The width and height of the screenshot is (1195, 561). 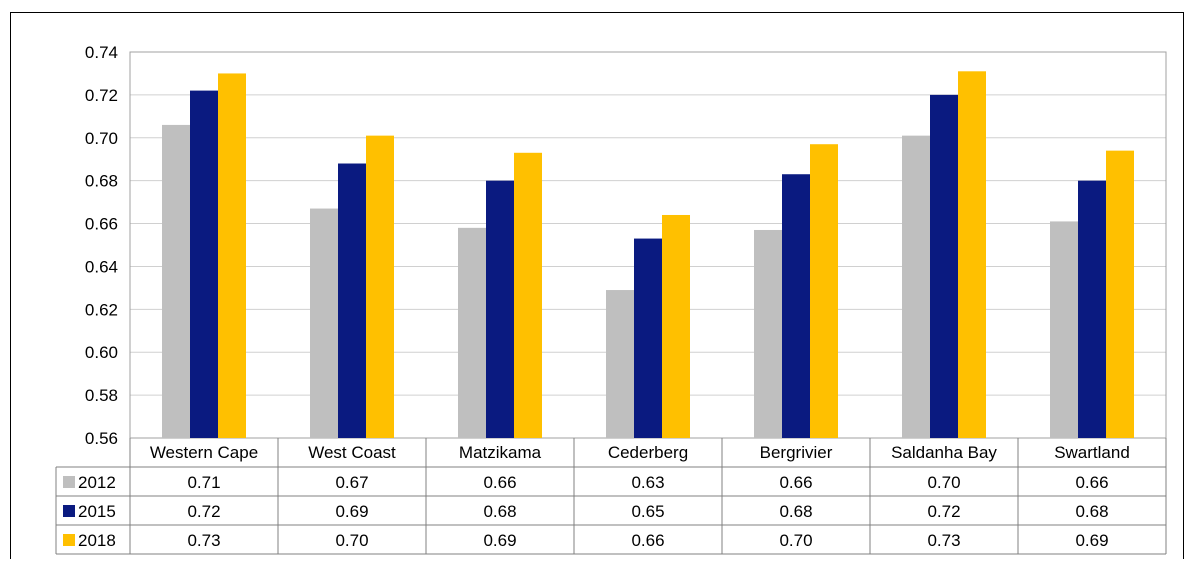 I want to click on bar-2015-matzikama, so click(x=500, y=309).